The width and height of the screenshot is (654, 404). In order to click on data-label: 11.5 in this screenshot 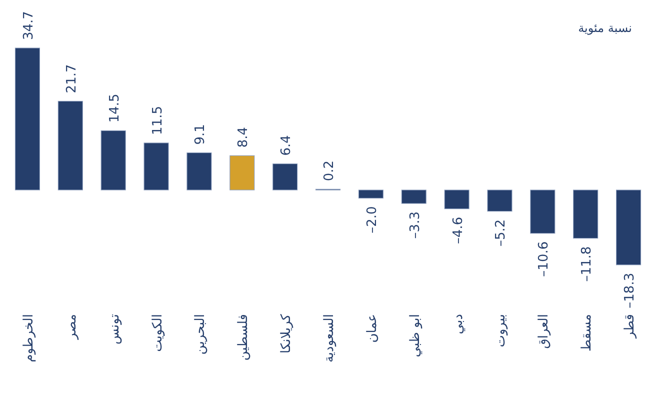, I will do `click(158, 120)`.